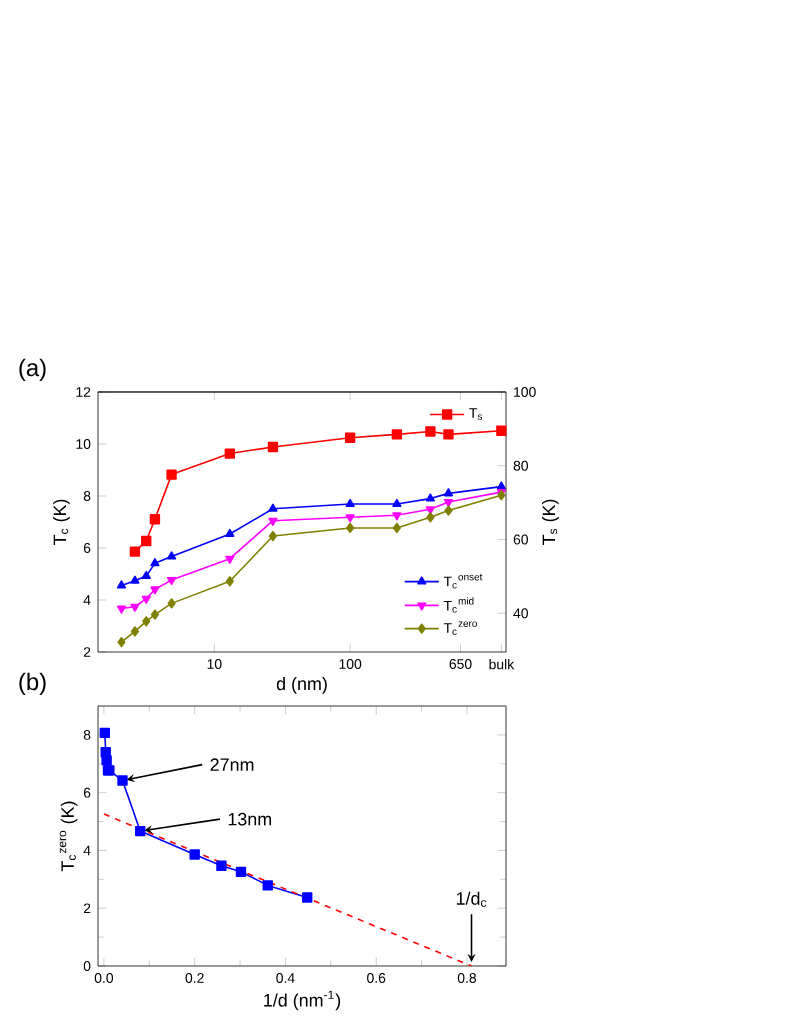  What do you see at coordinates (550, 522) in the screenshot?
I see `y2-axis-title: T$_{s}$ (K)` at bounding box center [550, 522].